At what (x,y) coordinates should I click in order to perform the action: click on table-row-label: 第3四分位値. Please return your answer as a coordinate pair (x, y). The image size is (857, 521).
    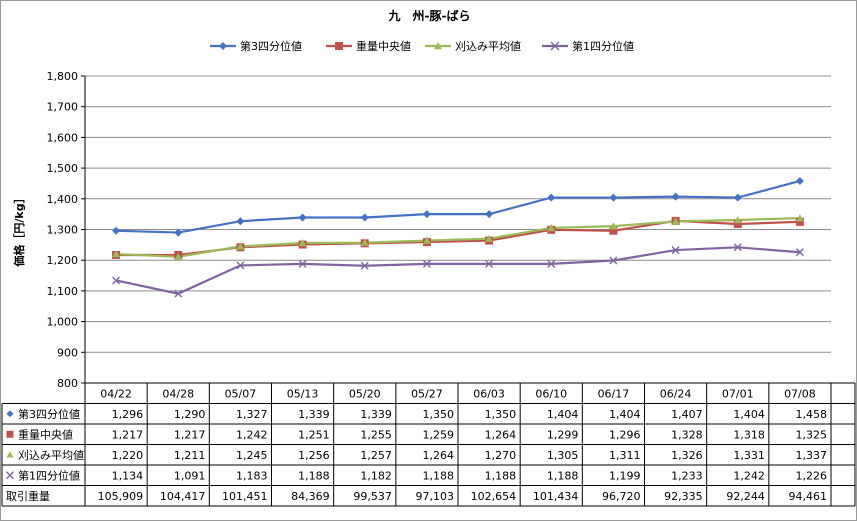
    Looking at the image, I should click on (49, 414).